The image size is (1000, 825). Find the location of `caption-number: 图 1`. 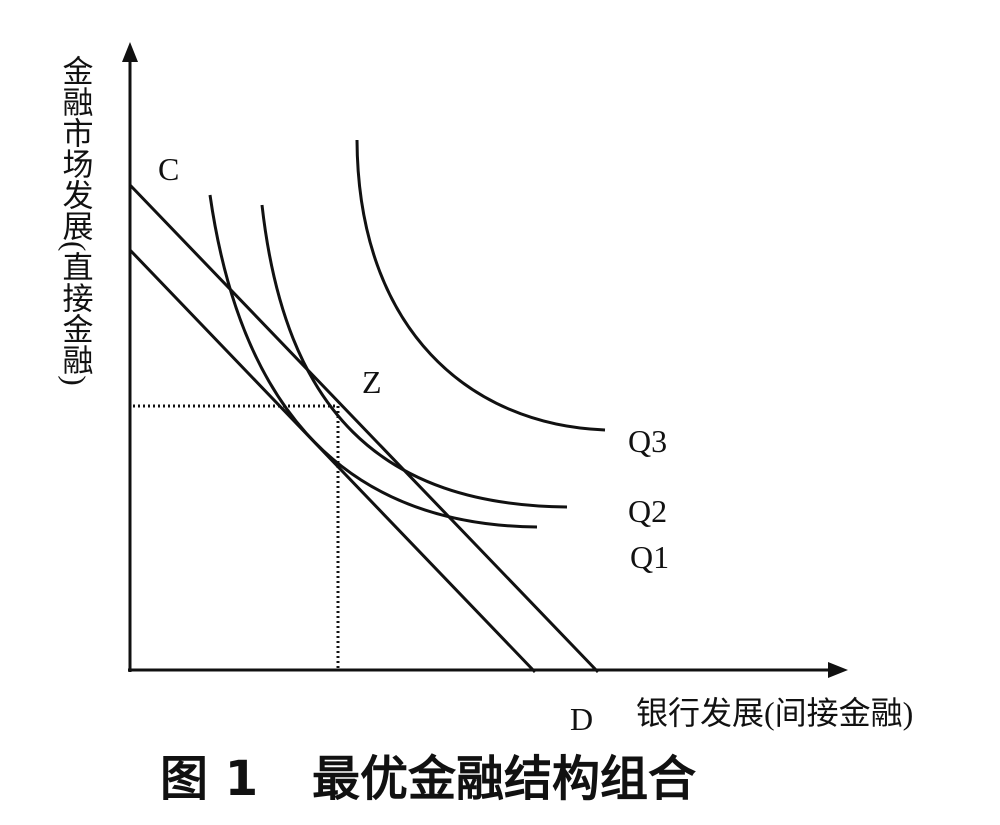

caption-number: 图 1 is located at coordinates (209, 779).